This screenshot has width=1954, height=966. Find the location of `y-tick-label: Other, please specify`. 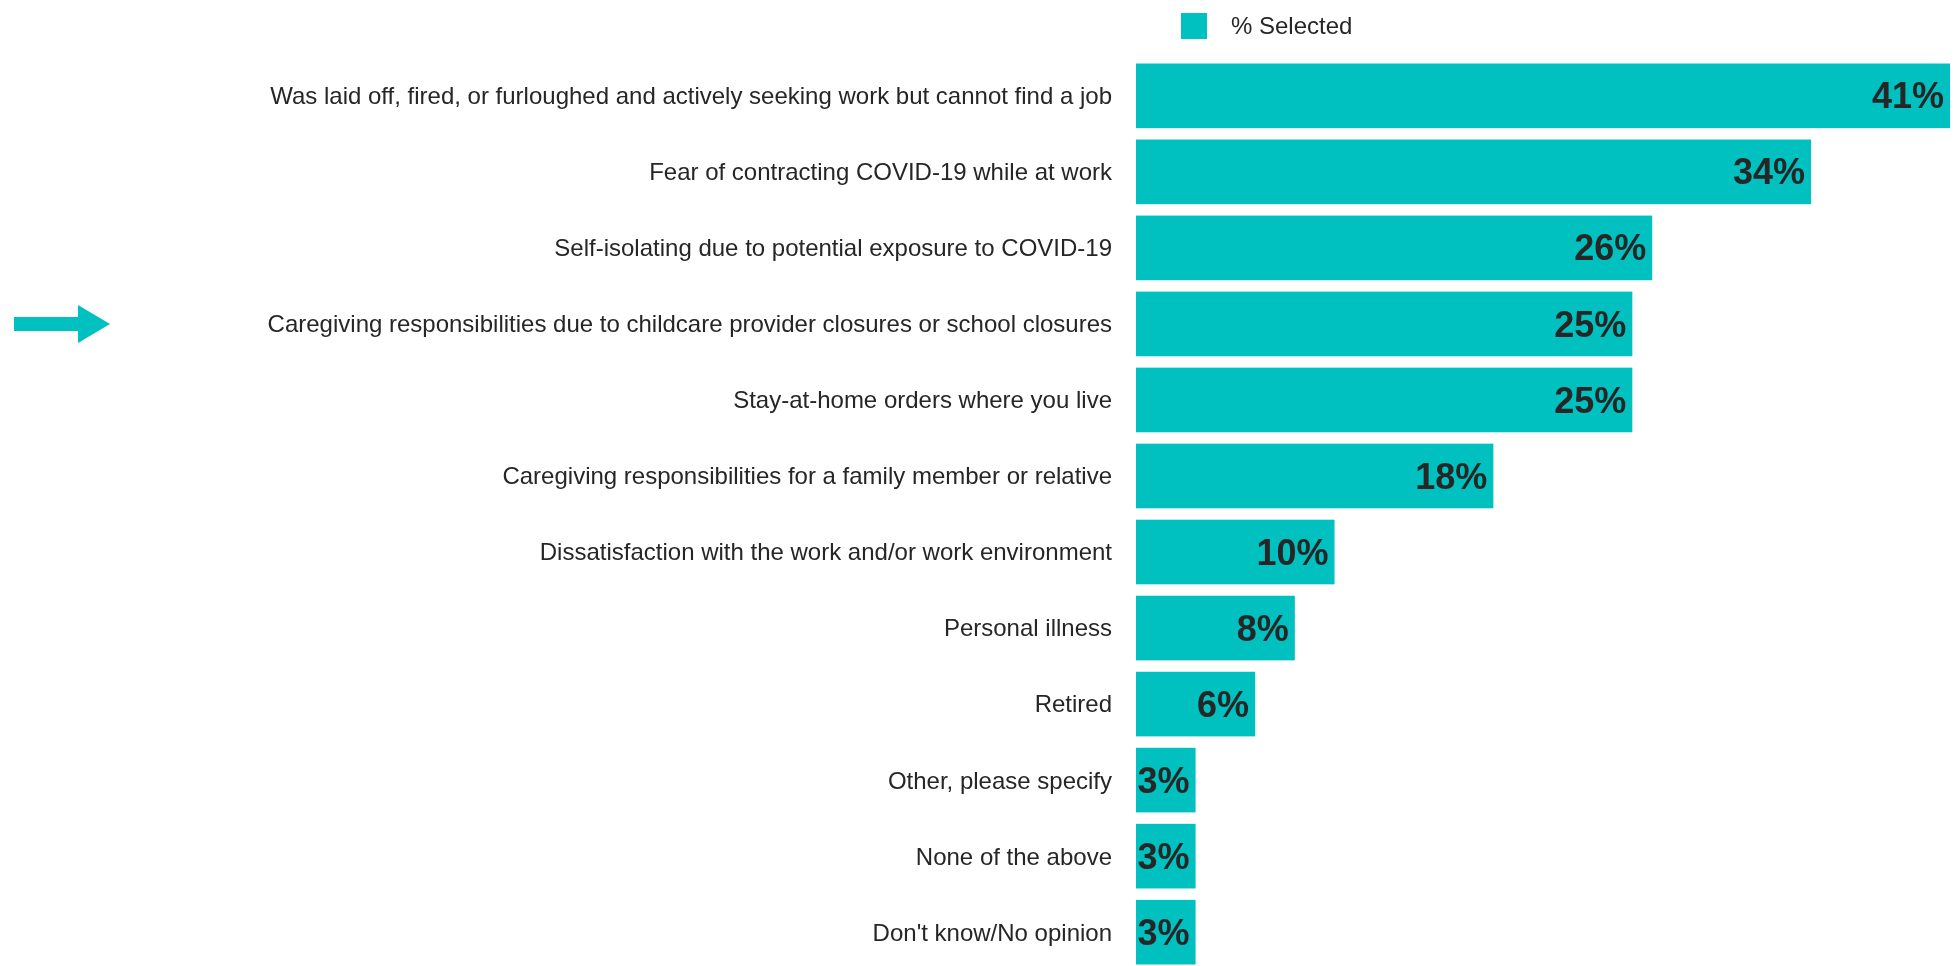

y-tick-label: Other, please specify is located at coordinates (999, 780).